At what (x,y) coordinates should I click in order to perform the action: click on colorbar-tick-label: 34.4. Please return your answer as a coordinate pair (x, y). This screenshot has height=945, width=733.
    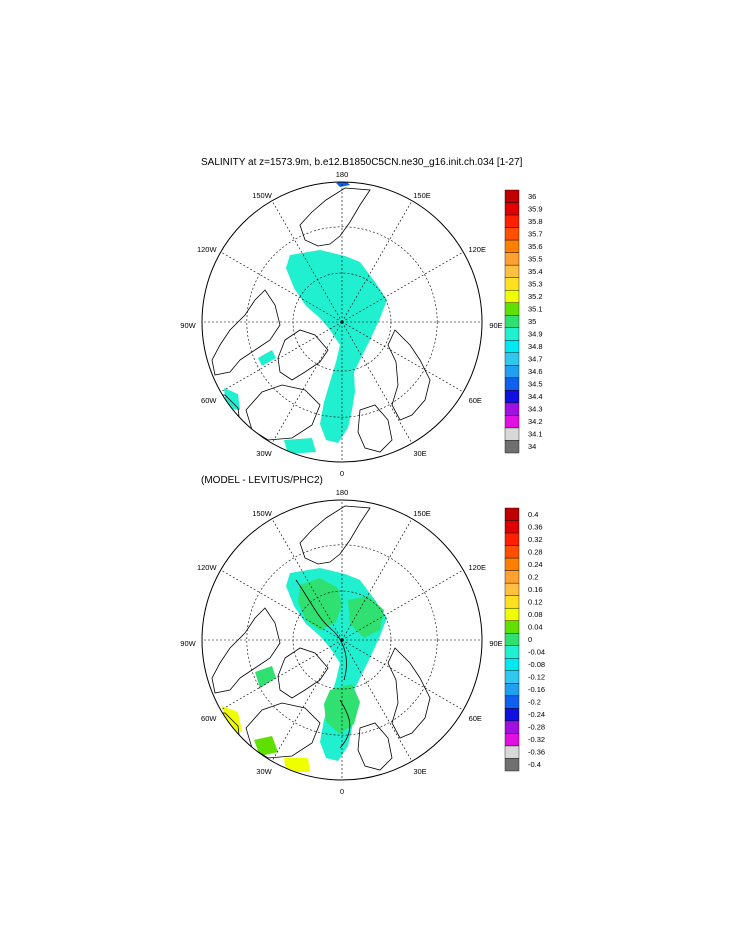
    Looking at the image, I should click on (535, 396).